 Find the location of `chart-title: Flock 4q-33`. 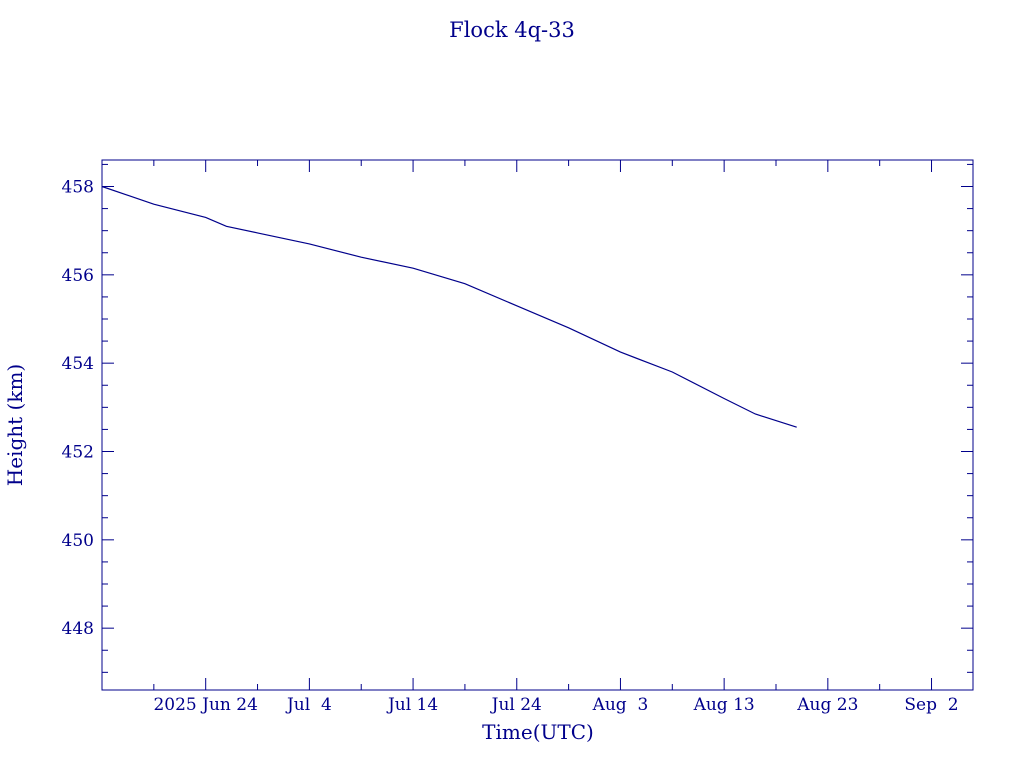

chart-title: Flock 4q-33 is located at coordinates (512, 30).